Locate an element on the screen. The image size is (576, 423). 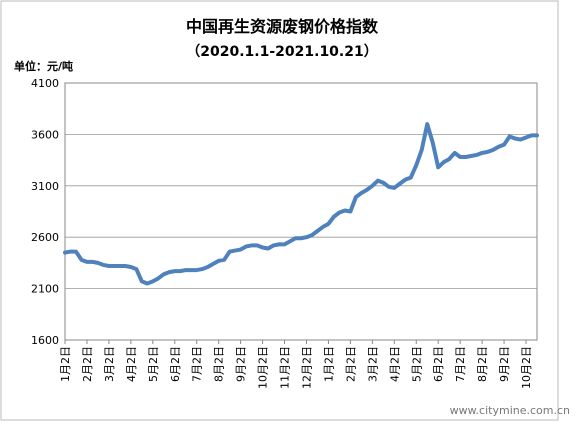
x-tick-label: 11月2日 is located at coordinates (285, 367).